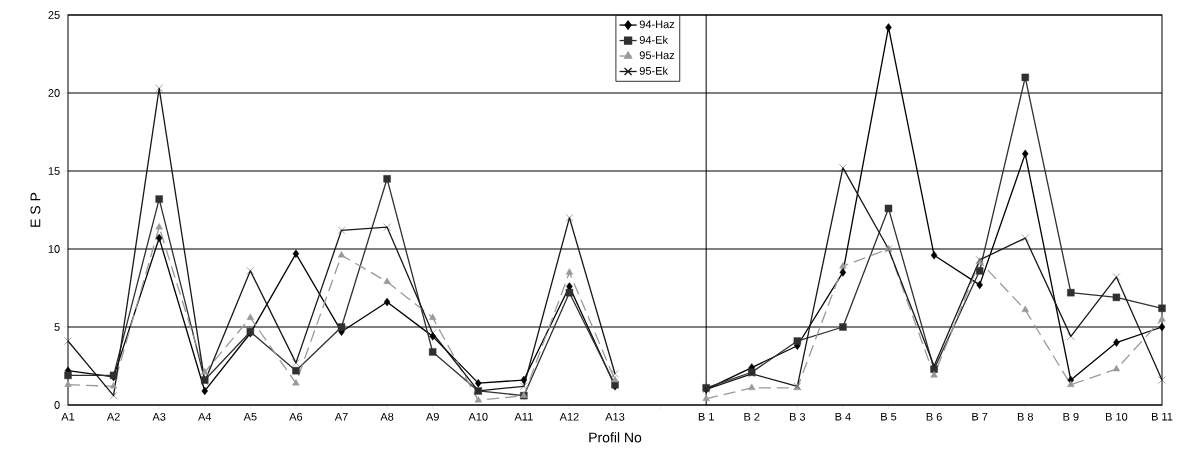 The width and height of the screenshot is (1190, 475). Describe the element at coordinates (843, 416) in the screenshot. I see `x-tick-label: B 4` at that location.